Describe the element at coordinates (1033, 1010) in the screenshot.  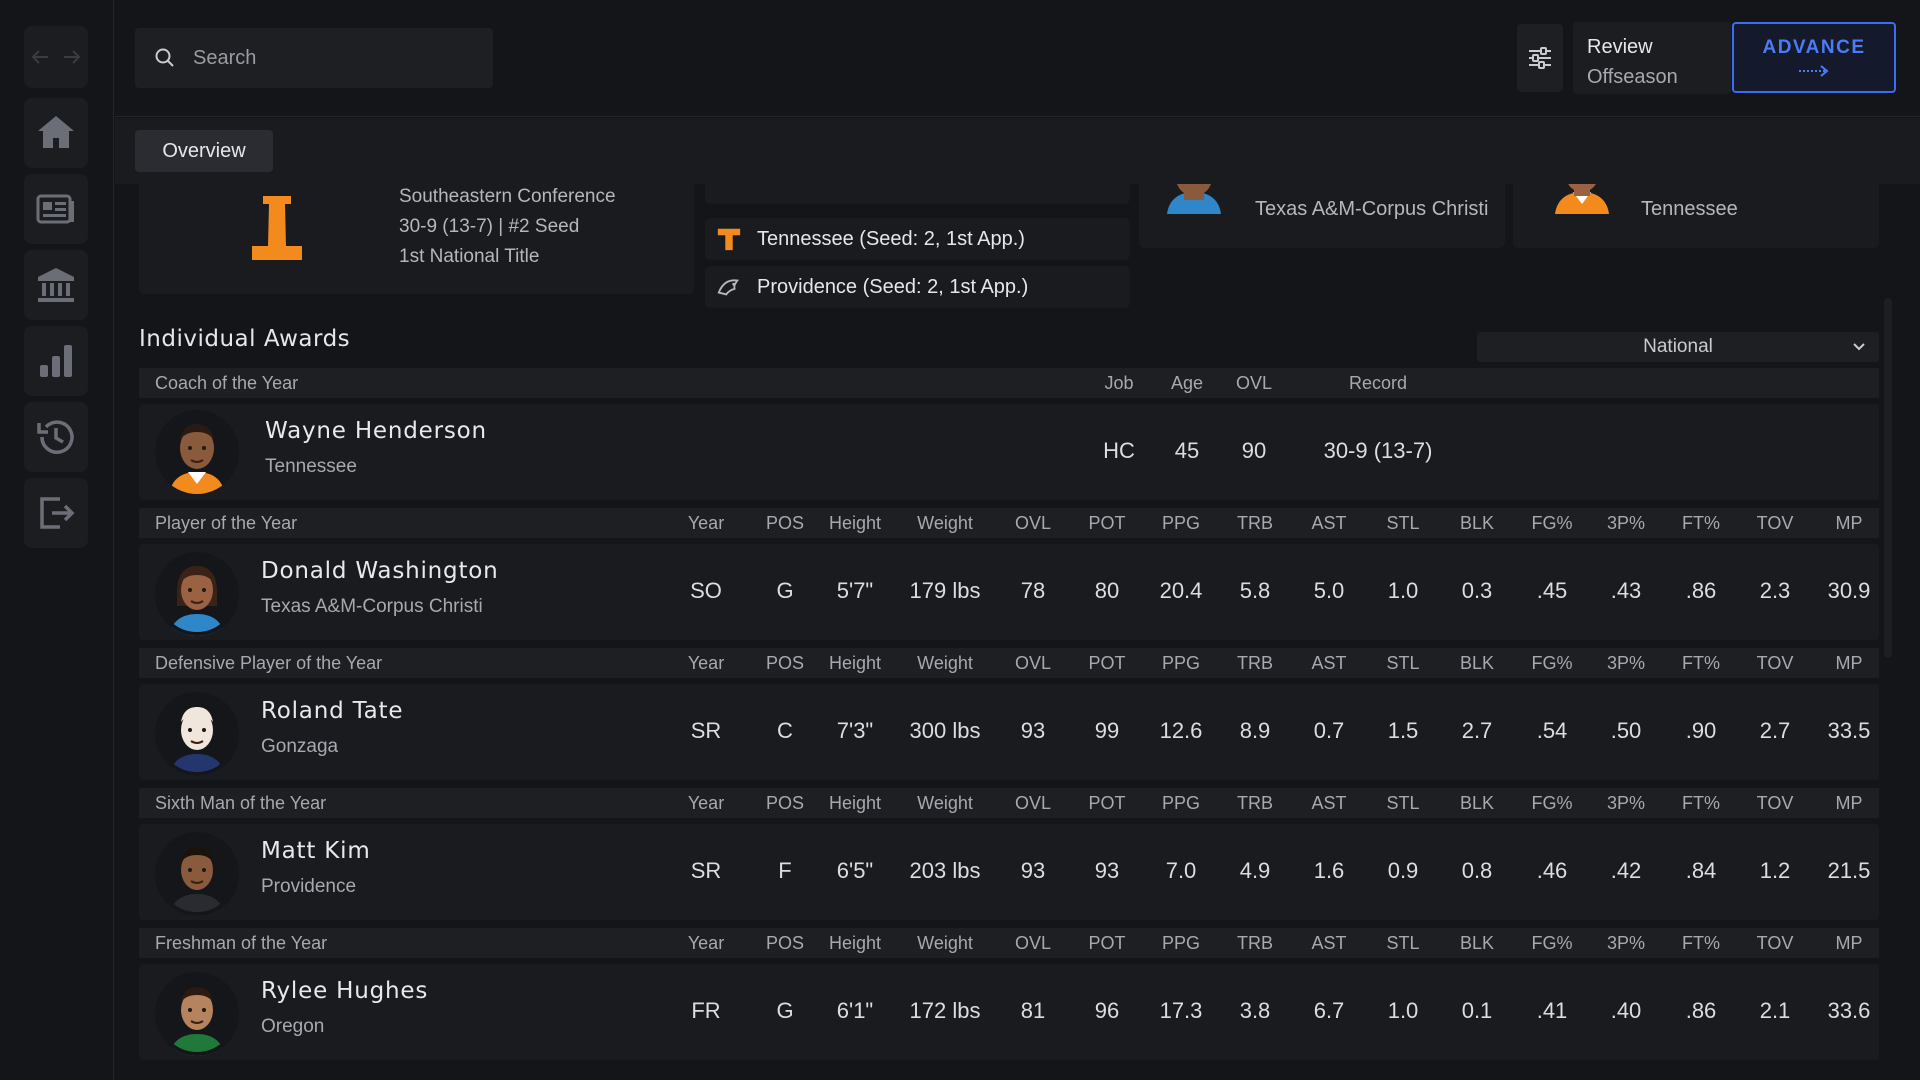
I see `stat-cell: 81` at that location.